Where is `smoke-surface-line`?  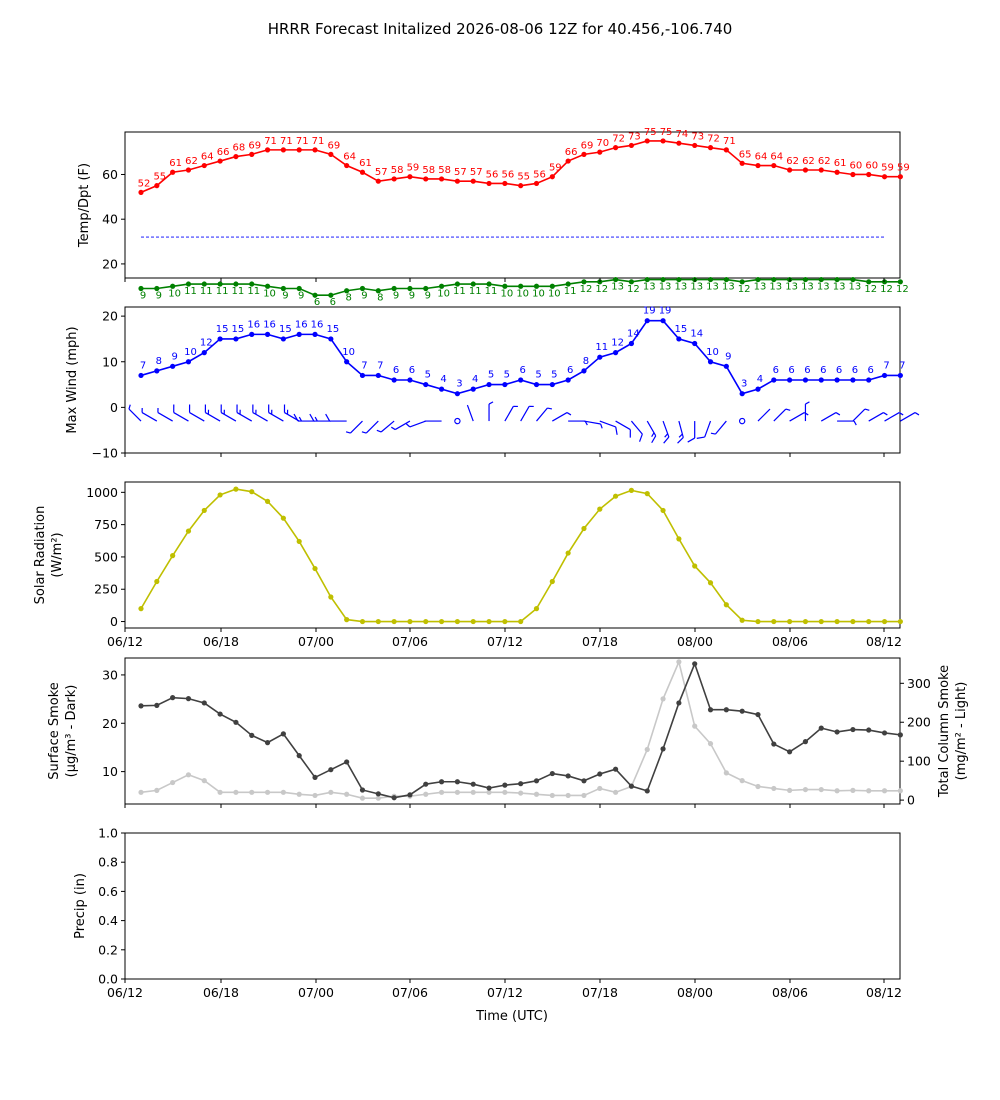 smoke-surface-line is located at coordinates (520, 730).